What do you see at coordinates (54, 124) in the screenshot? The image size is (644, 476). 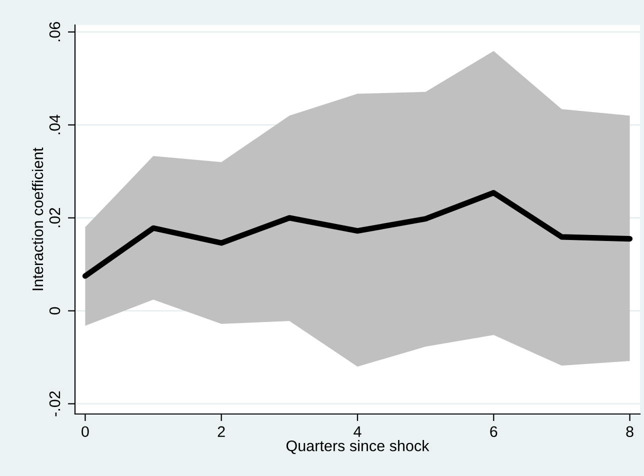 I see `y-tick-label: .04` at bounding box center [54, 124].